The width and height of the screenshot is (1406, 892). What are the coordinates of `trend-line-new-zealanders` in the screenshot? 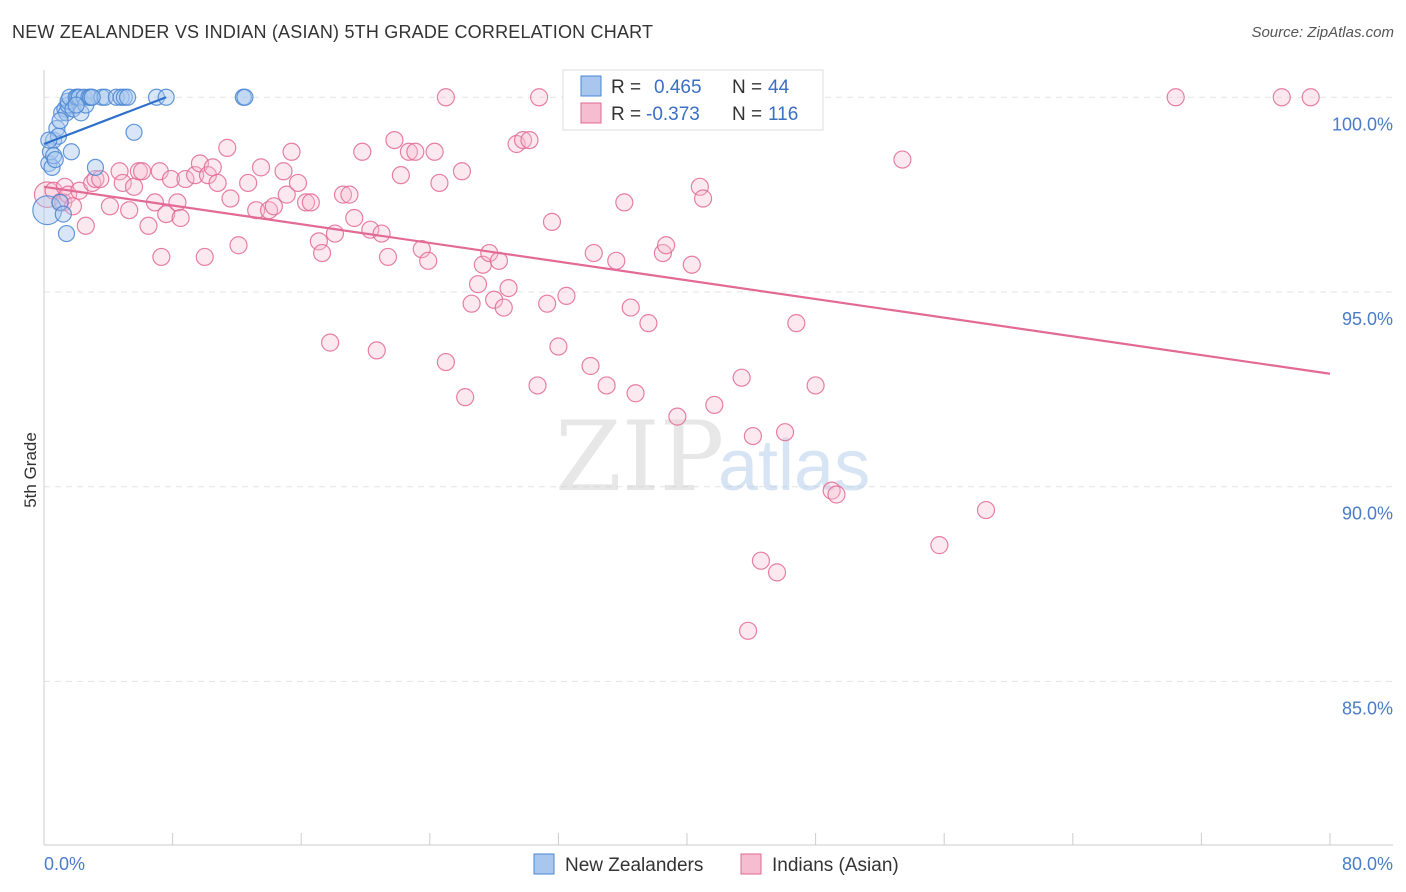 It's located at (105, 121).